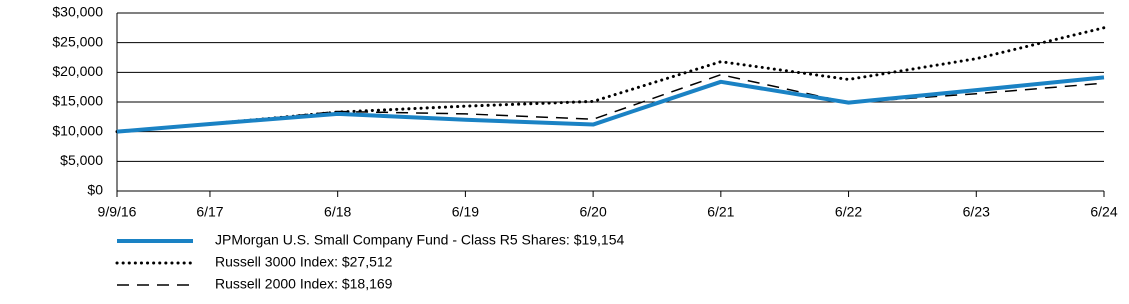 Image resolution: width=1129 pixels, height=304 pixels. What do you see at coordinates (77, 12) in the screenshot?
I see `y-tick-label: $30,000` at bounding box center [77, 12].